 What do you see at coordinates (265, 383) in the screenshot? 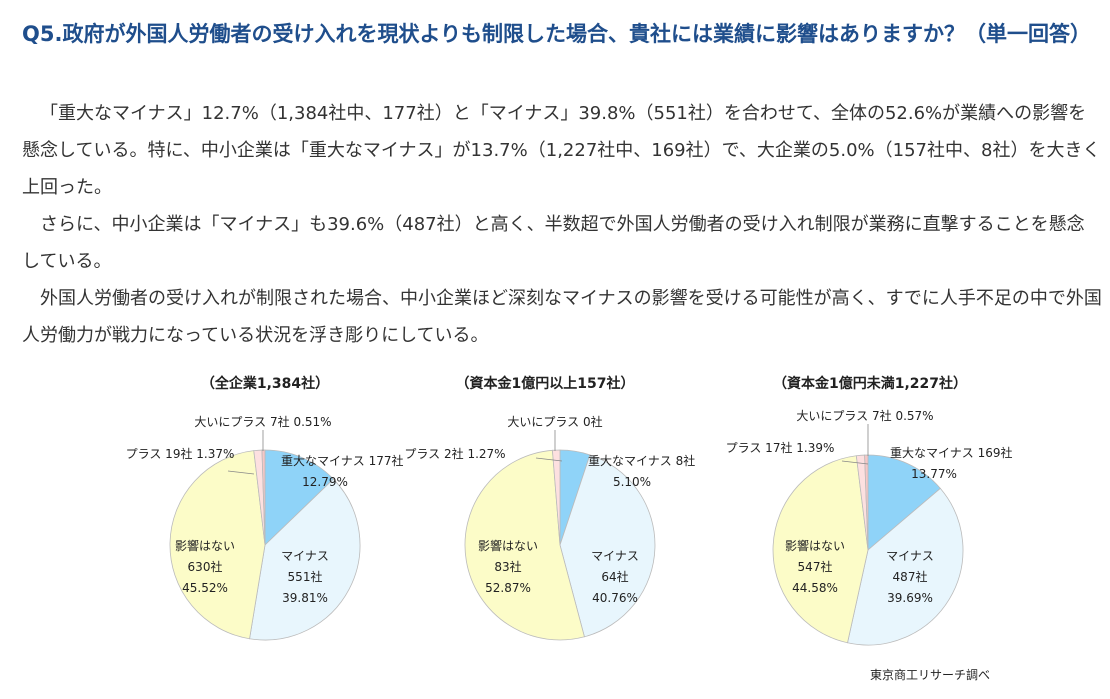
I see `chart-title: （全企業1,384社）` at bounding box center [265, 383].